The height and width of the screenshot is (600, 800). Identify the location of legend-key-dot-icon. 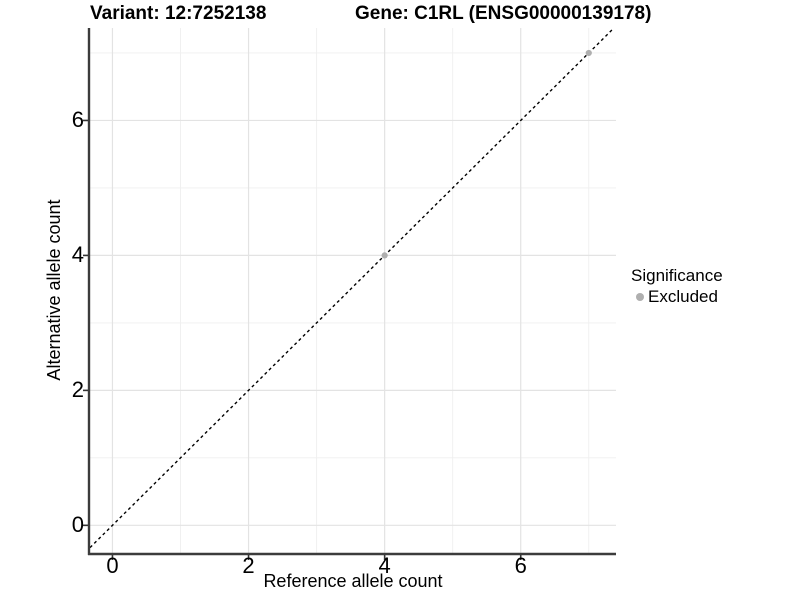
(639, 297).